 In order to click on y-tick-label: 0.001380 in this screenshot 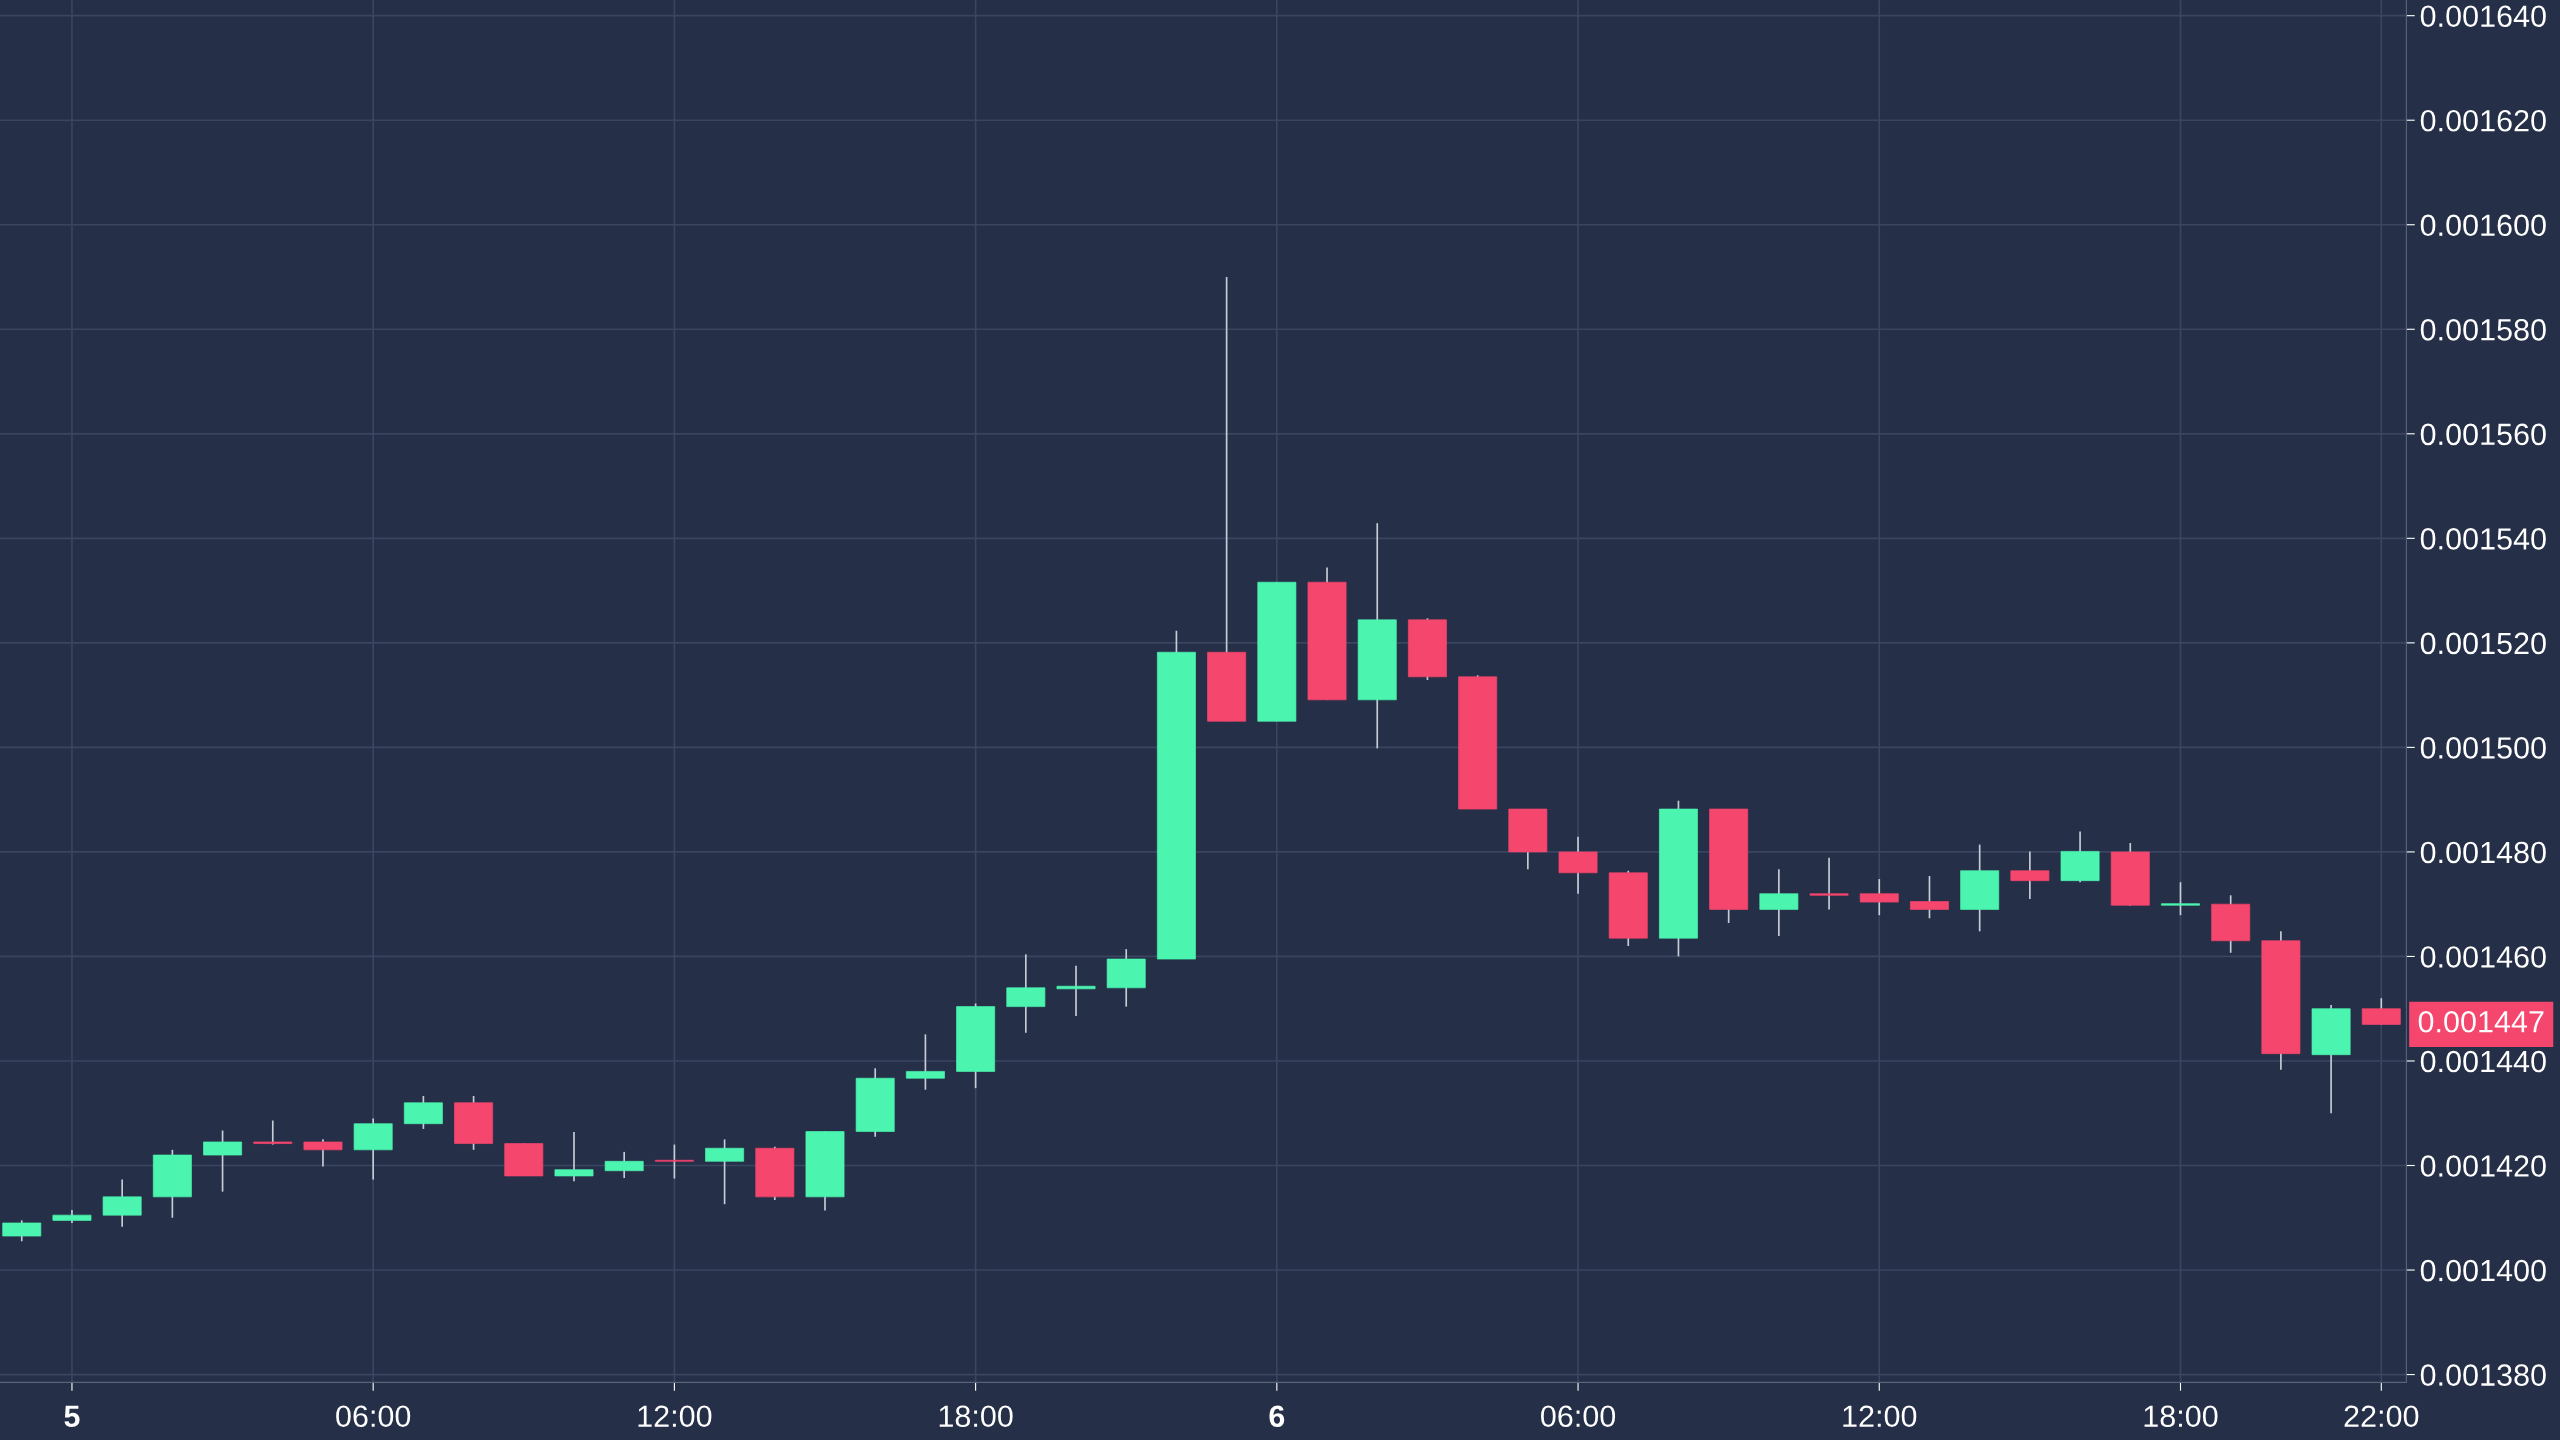, I will do `click(2483, 1375)`.